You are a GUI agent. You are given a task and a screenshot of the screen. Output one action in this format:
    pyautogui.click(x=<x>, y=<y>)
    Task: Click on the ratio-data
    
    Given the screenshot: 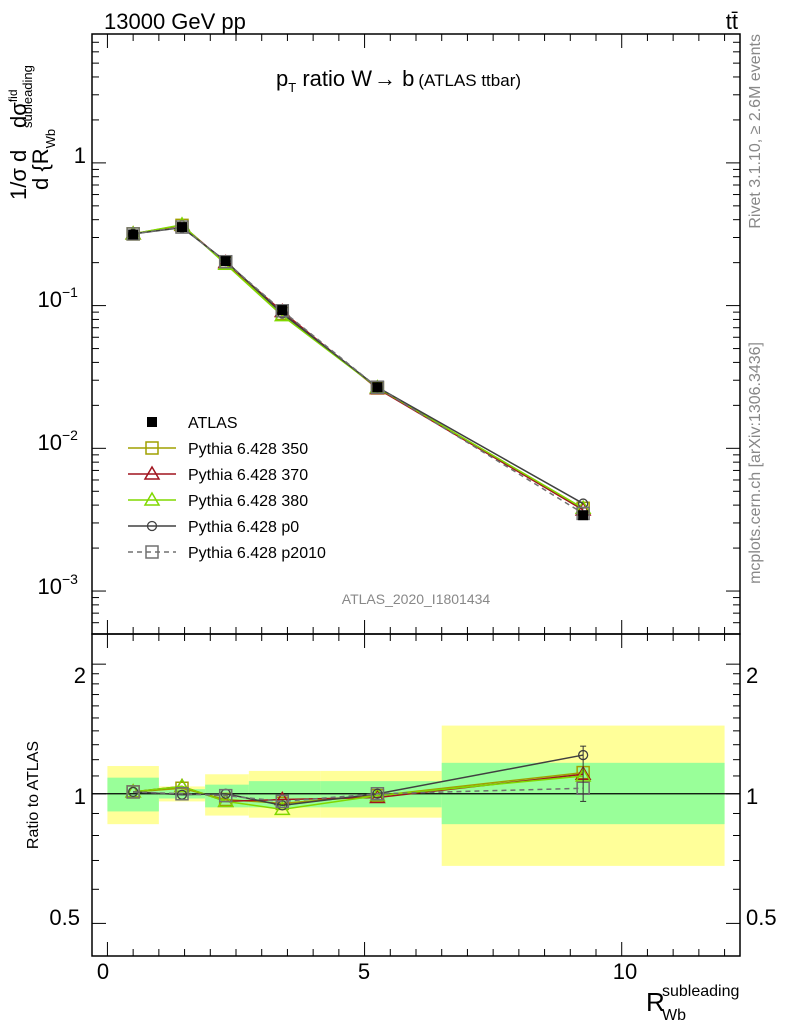 What is the action you would take?
    pyautogui.click(x=358, y=780)
    